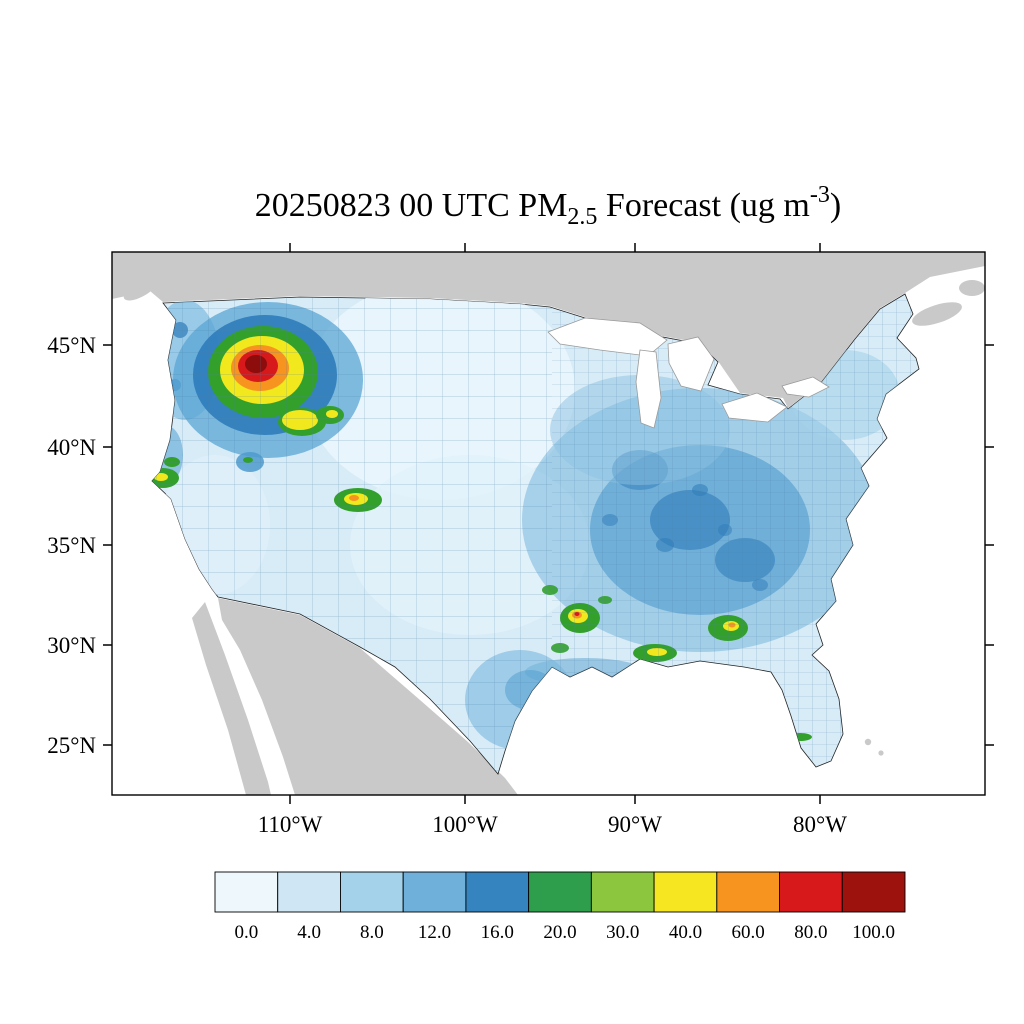 This screenshot has width=1024, height=1024. What do you see at coordinates (937, 314) in the screenshot?
I see `nova-scotia-island` at bounding box center [937, 314].